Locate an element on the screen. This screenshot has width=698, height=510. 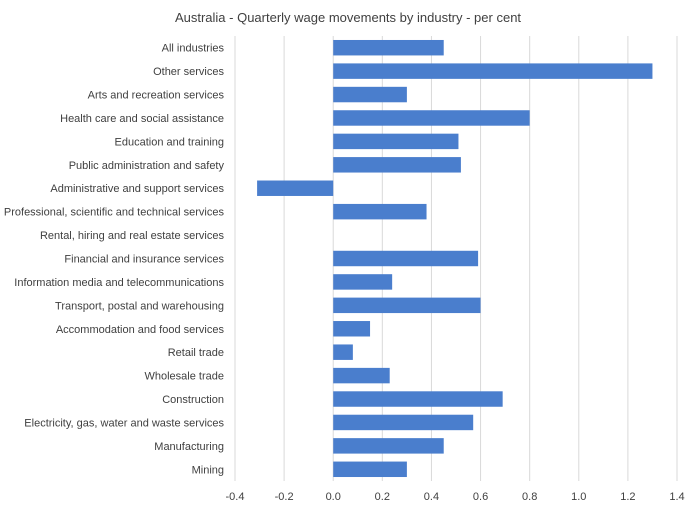
category-label: All industries is located at coordinates (193, 49).